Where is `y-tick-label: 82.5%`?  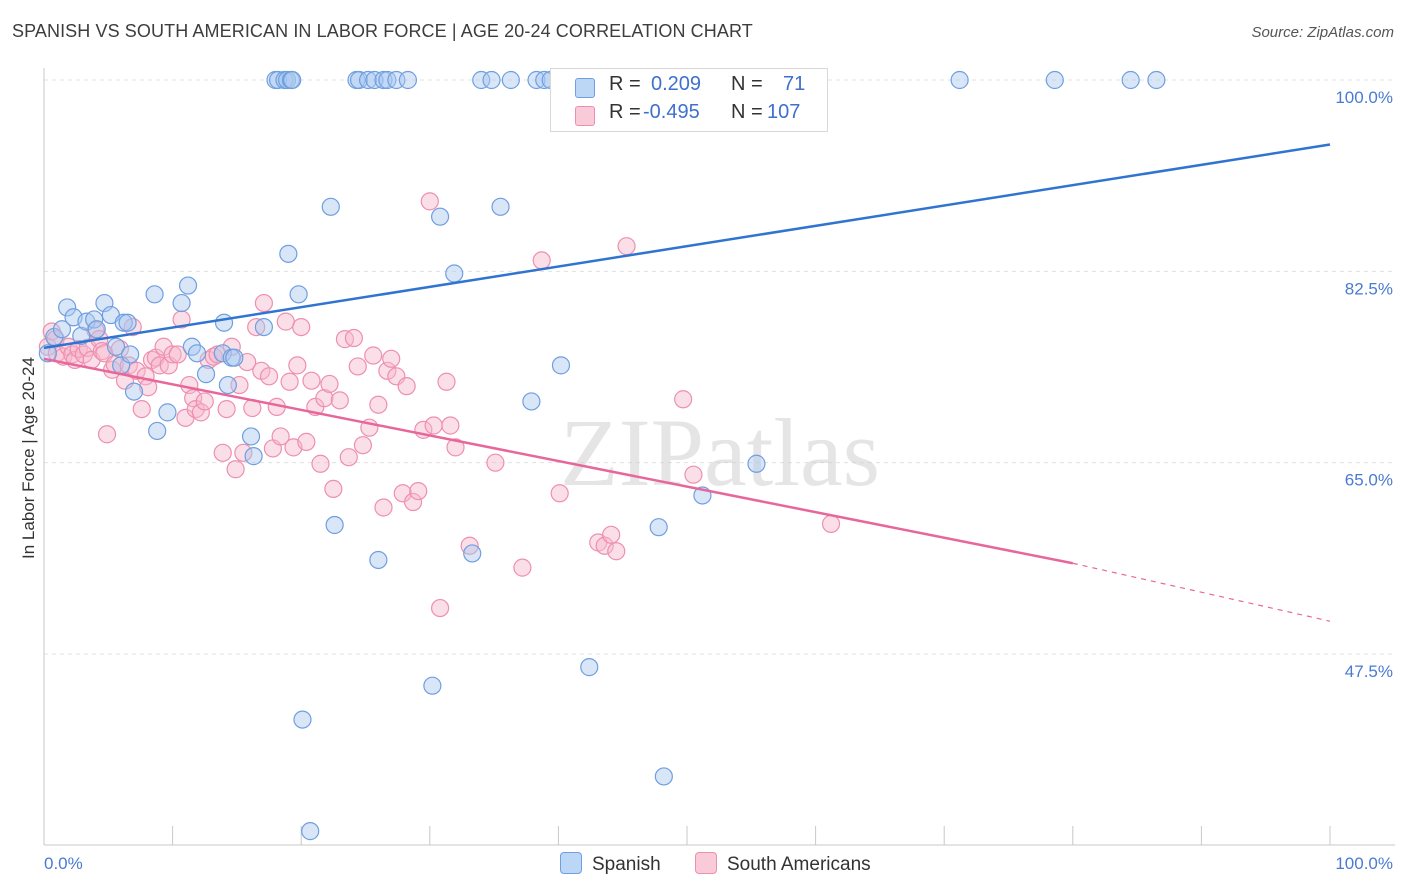
y-tick-label: 82.5% is located at coordinates (1369, 288).